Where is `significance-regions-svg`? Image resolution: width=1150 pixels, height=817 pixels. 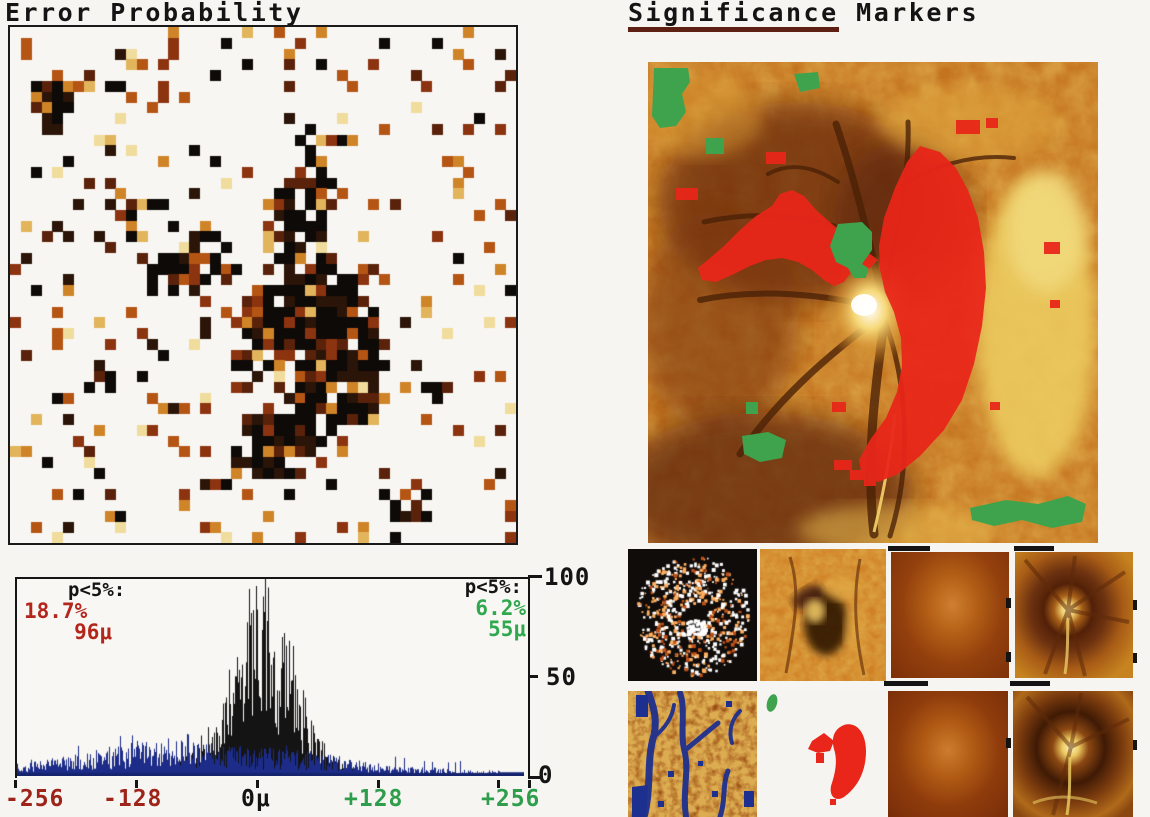
significance-regions-svg is located at coordinates (816, 749).